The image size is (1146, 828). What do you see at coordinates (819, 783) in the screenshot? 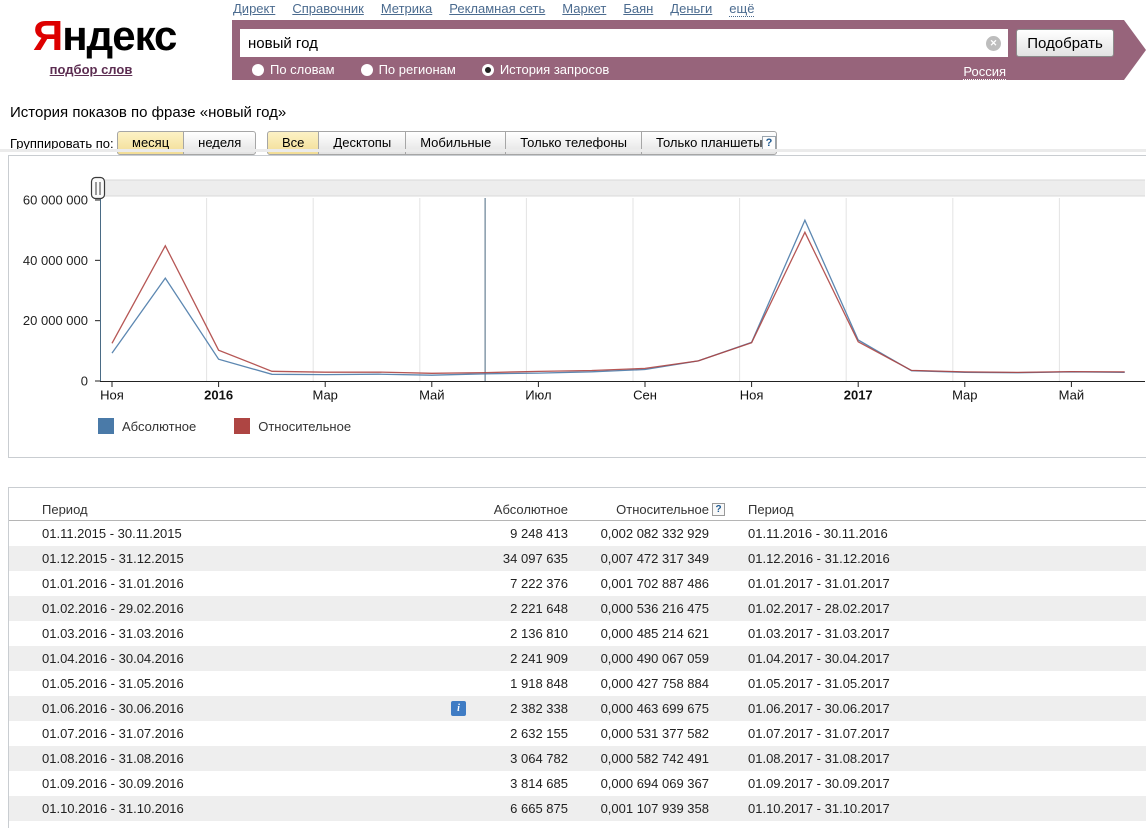
I see `period-right-cell: 01.09.2017 - 30.09.2017` at bounding box center [819, 783].